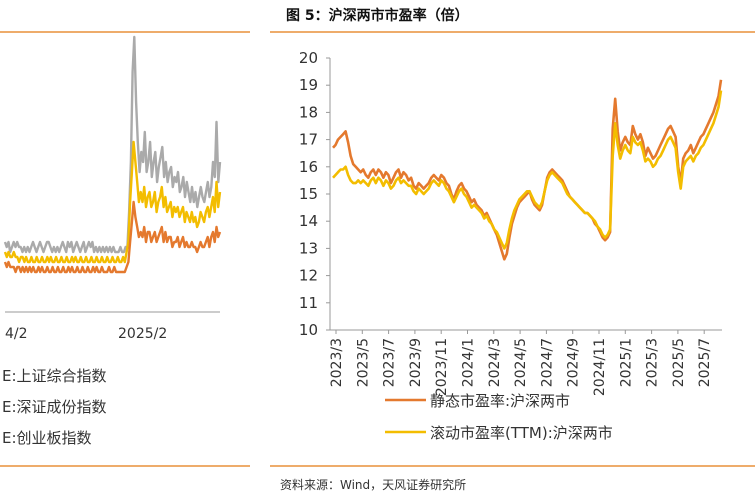  I want to click on x-tick-label: 2025/3, so click(653, 362).